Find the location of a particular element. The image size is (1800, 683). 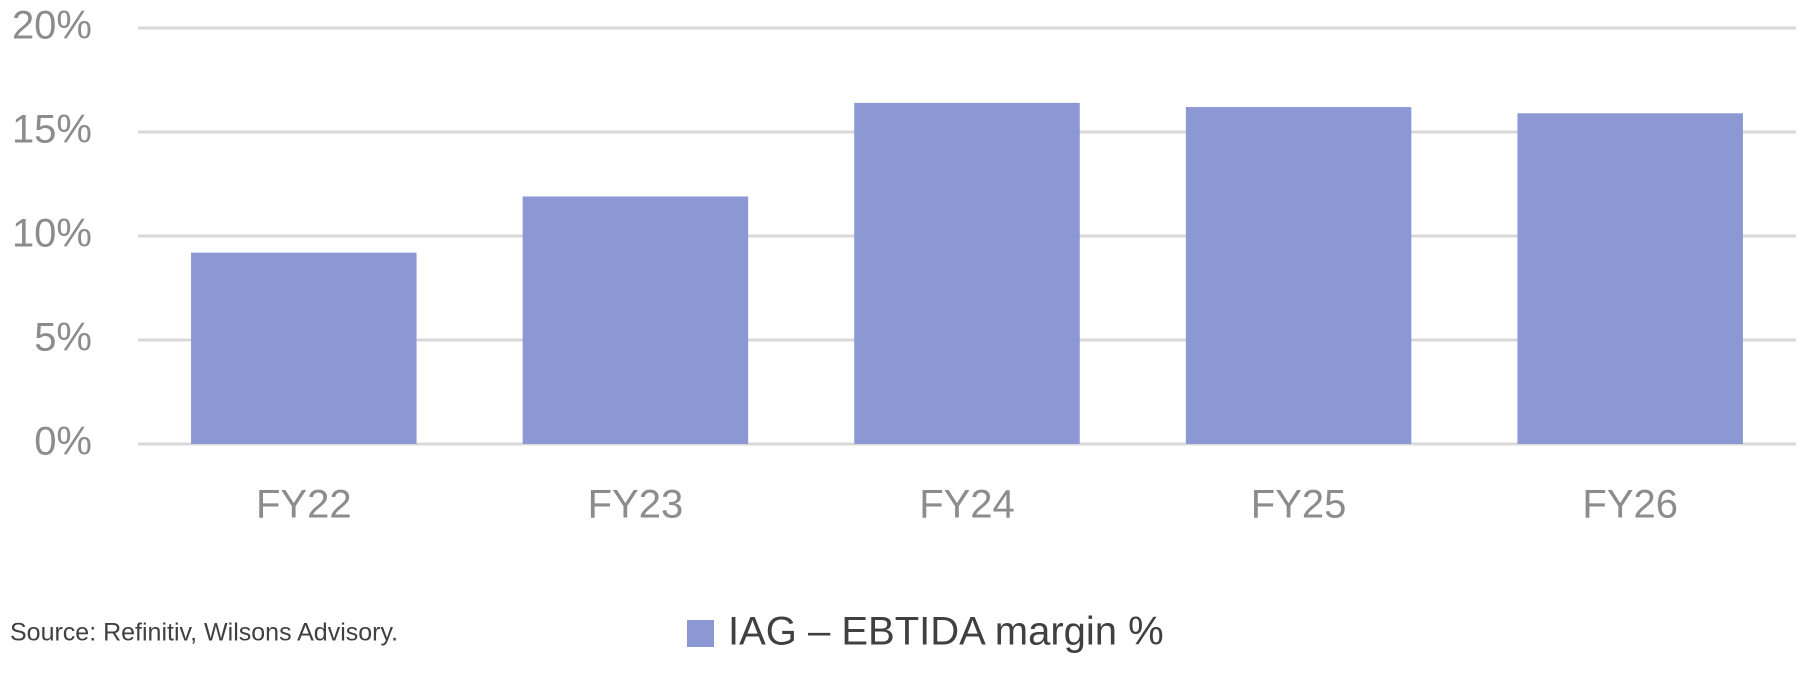

y-tick-label: 15% is located at coordinates (52, 130).